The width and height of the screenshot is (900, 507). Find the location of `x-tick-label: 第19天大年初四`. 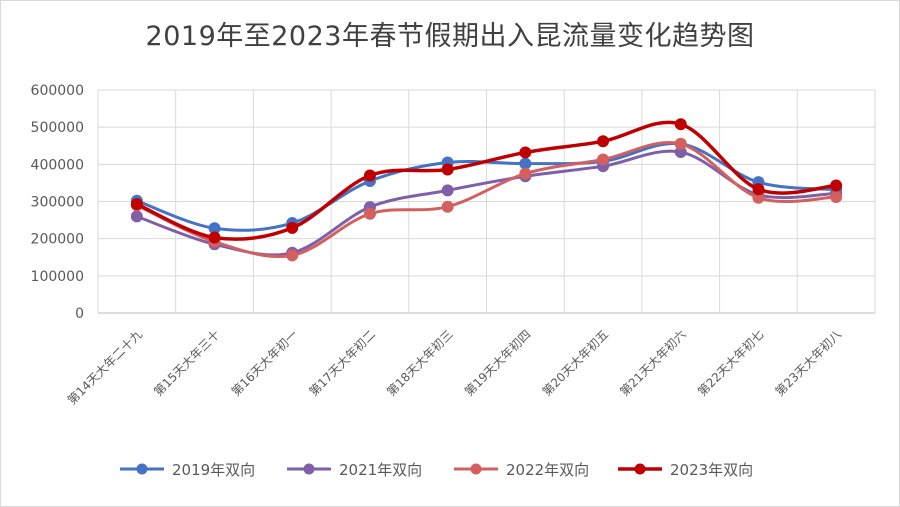

x-tick-label: 第19天大年初四 is located at coordinates (498, 363).